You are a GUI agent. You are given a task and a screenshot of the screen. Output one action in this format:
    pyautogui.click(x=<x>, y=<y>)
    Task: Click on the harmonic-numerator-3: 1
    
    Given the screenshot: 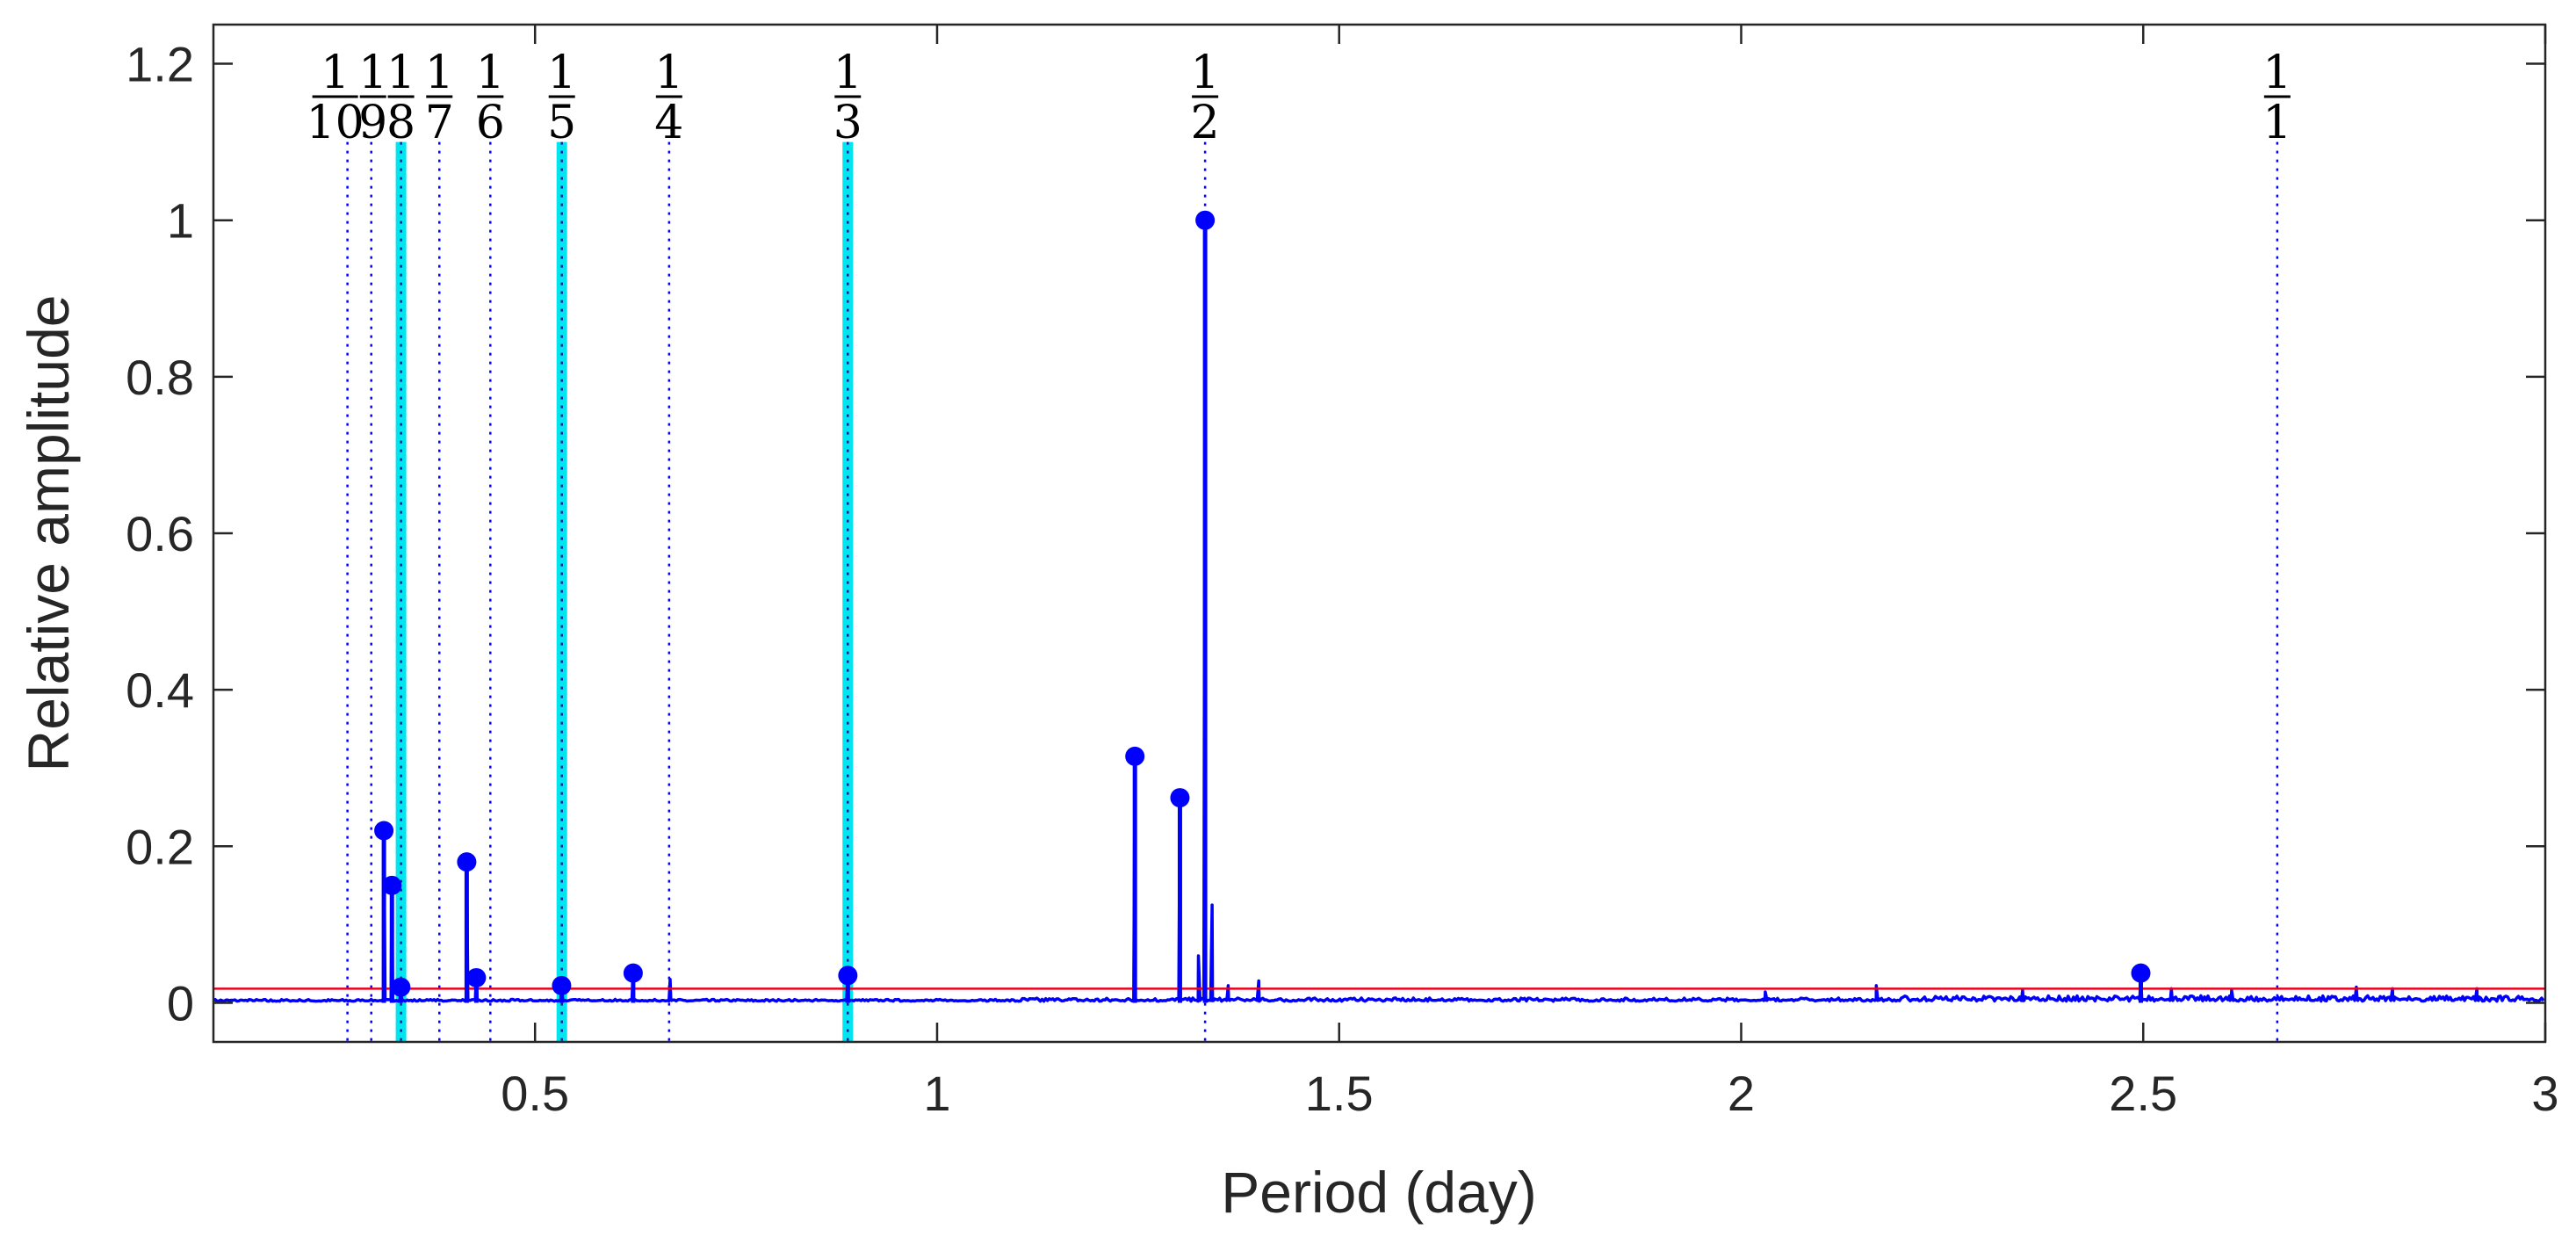 What is the action you would take?
    pyautogui.click(x=439, y=73)
    